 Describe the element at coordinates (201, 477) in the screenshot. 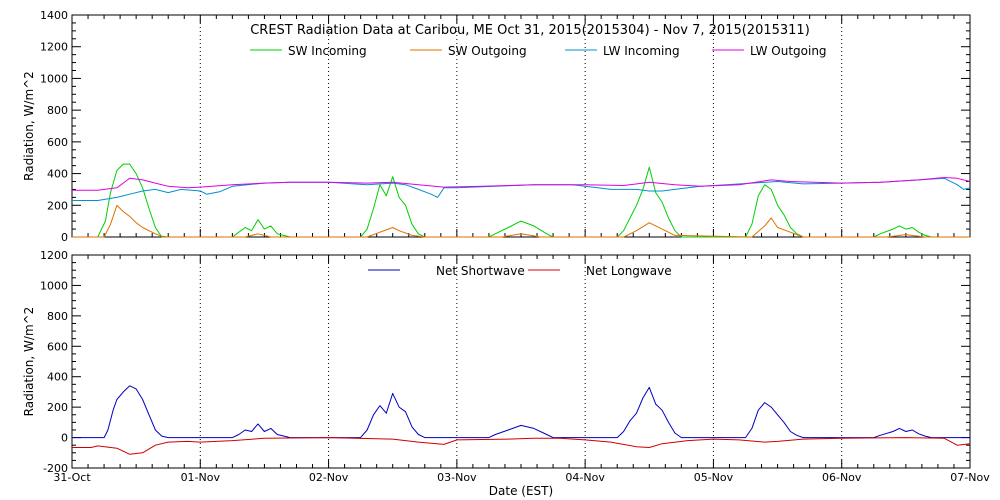

I see `x-tick-label: 01-Nov` at that location.